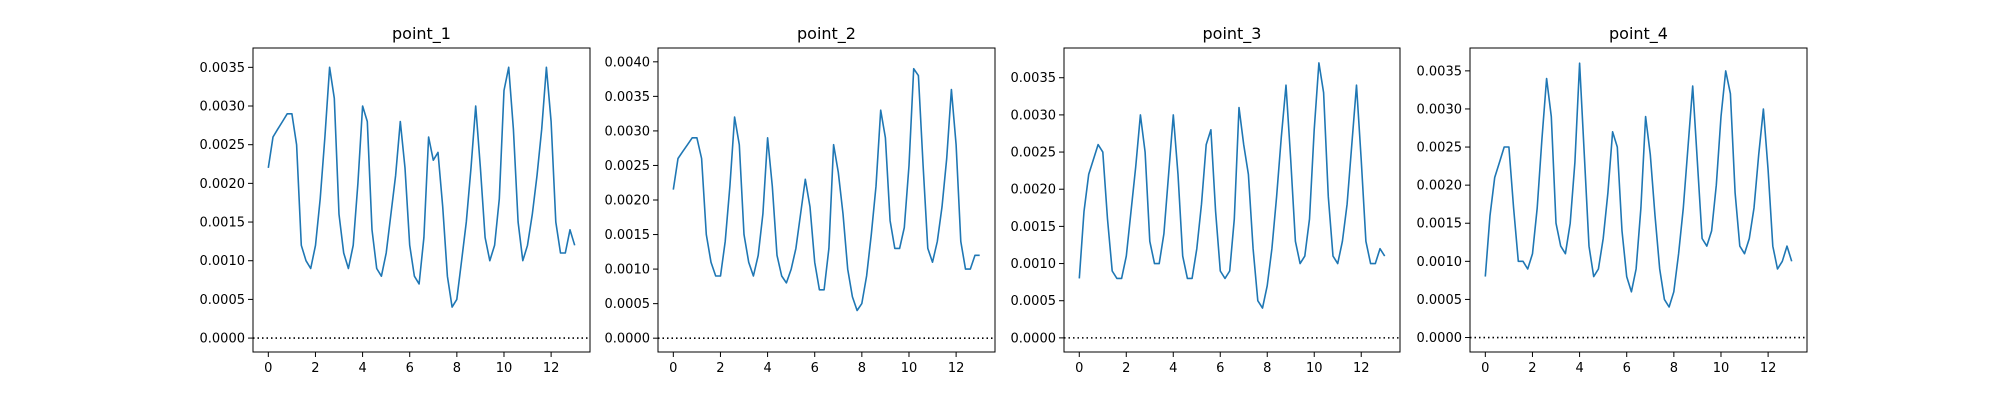 This screenshot has width=2000, height=400. Describe the element at coordinates (1638, 34) in the screenshot. I see `subplot-title: point_4` at that location.